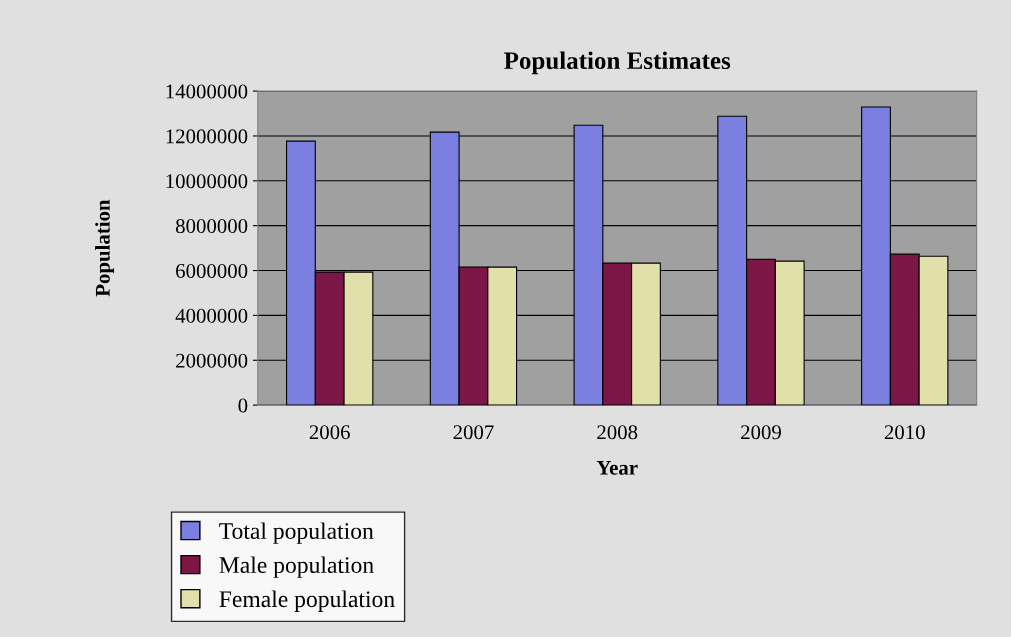 This screenshot has height=637, width=1011. What do you see at coordinates (473, 432) in the screenshot?
I see `x-tick-label: 2007` at bounding box center [473, 432].